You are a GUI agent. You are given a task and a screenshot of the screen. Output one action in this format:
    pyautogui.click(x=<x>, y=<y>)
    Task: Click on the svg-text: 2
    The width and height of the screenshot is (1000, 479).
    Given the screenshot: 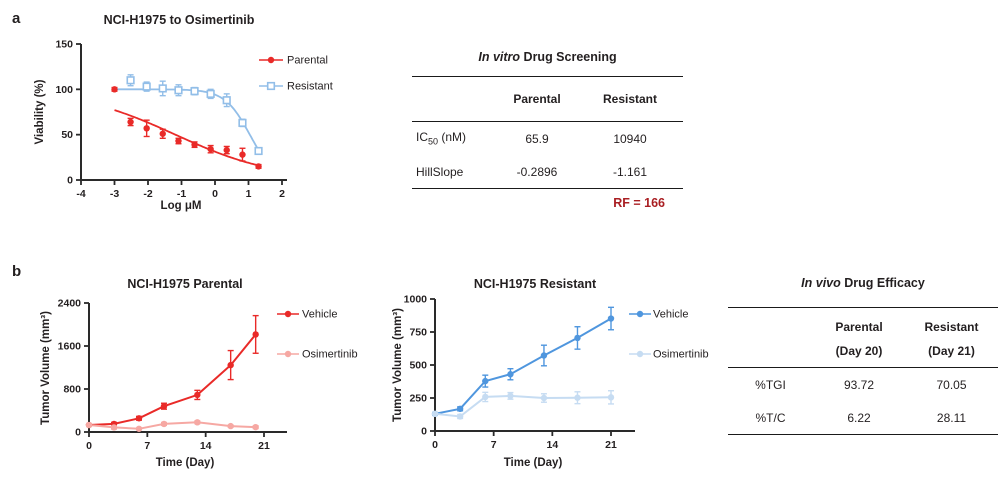 What is the action you would take?
    pyautogui.click(x=282, y=194)
    